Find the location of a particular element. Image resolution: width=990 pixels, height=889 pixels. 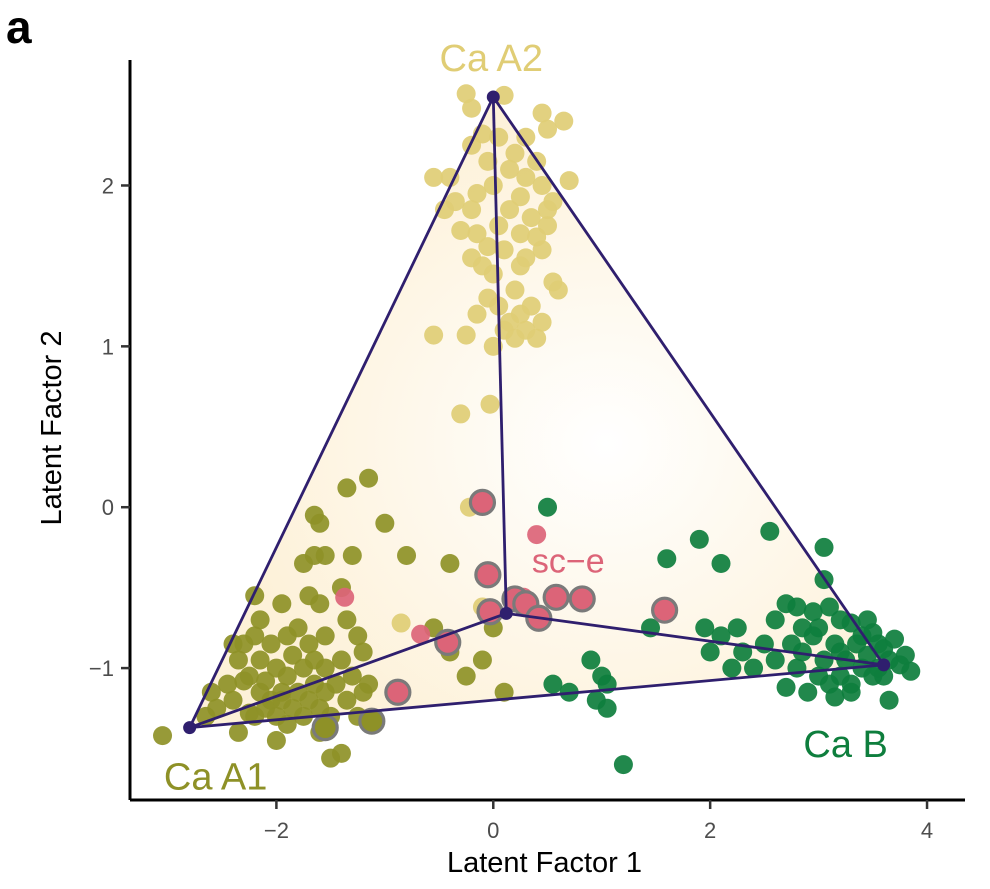

x-tick-label: 2 is located at coordinates (710, 830).